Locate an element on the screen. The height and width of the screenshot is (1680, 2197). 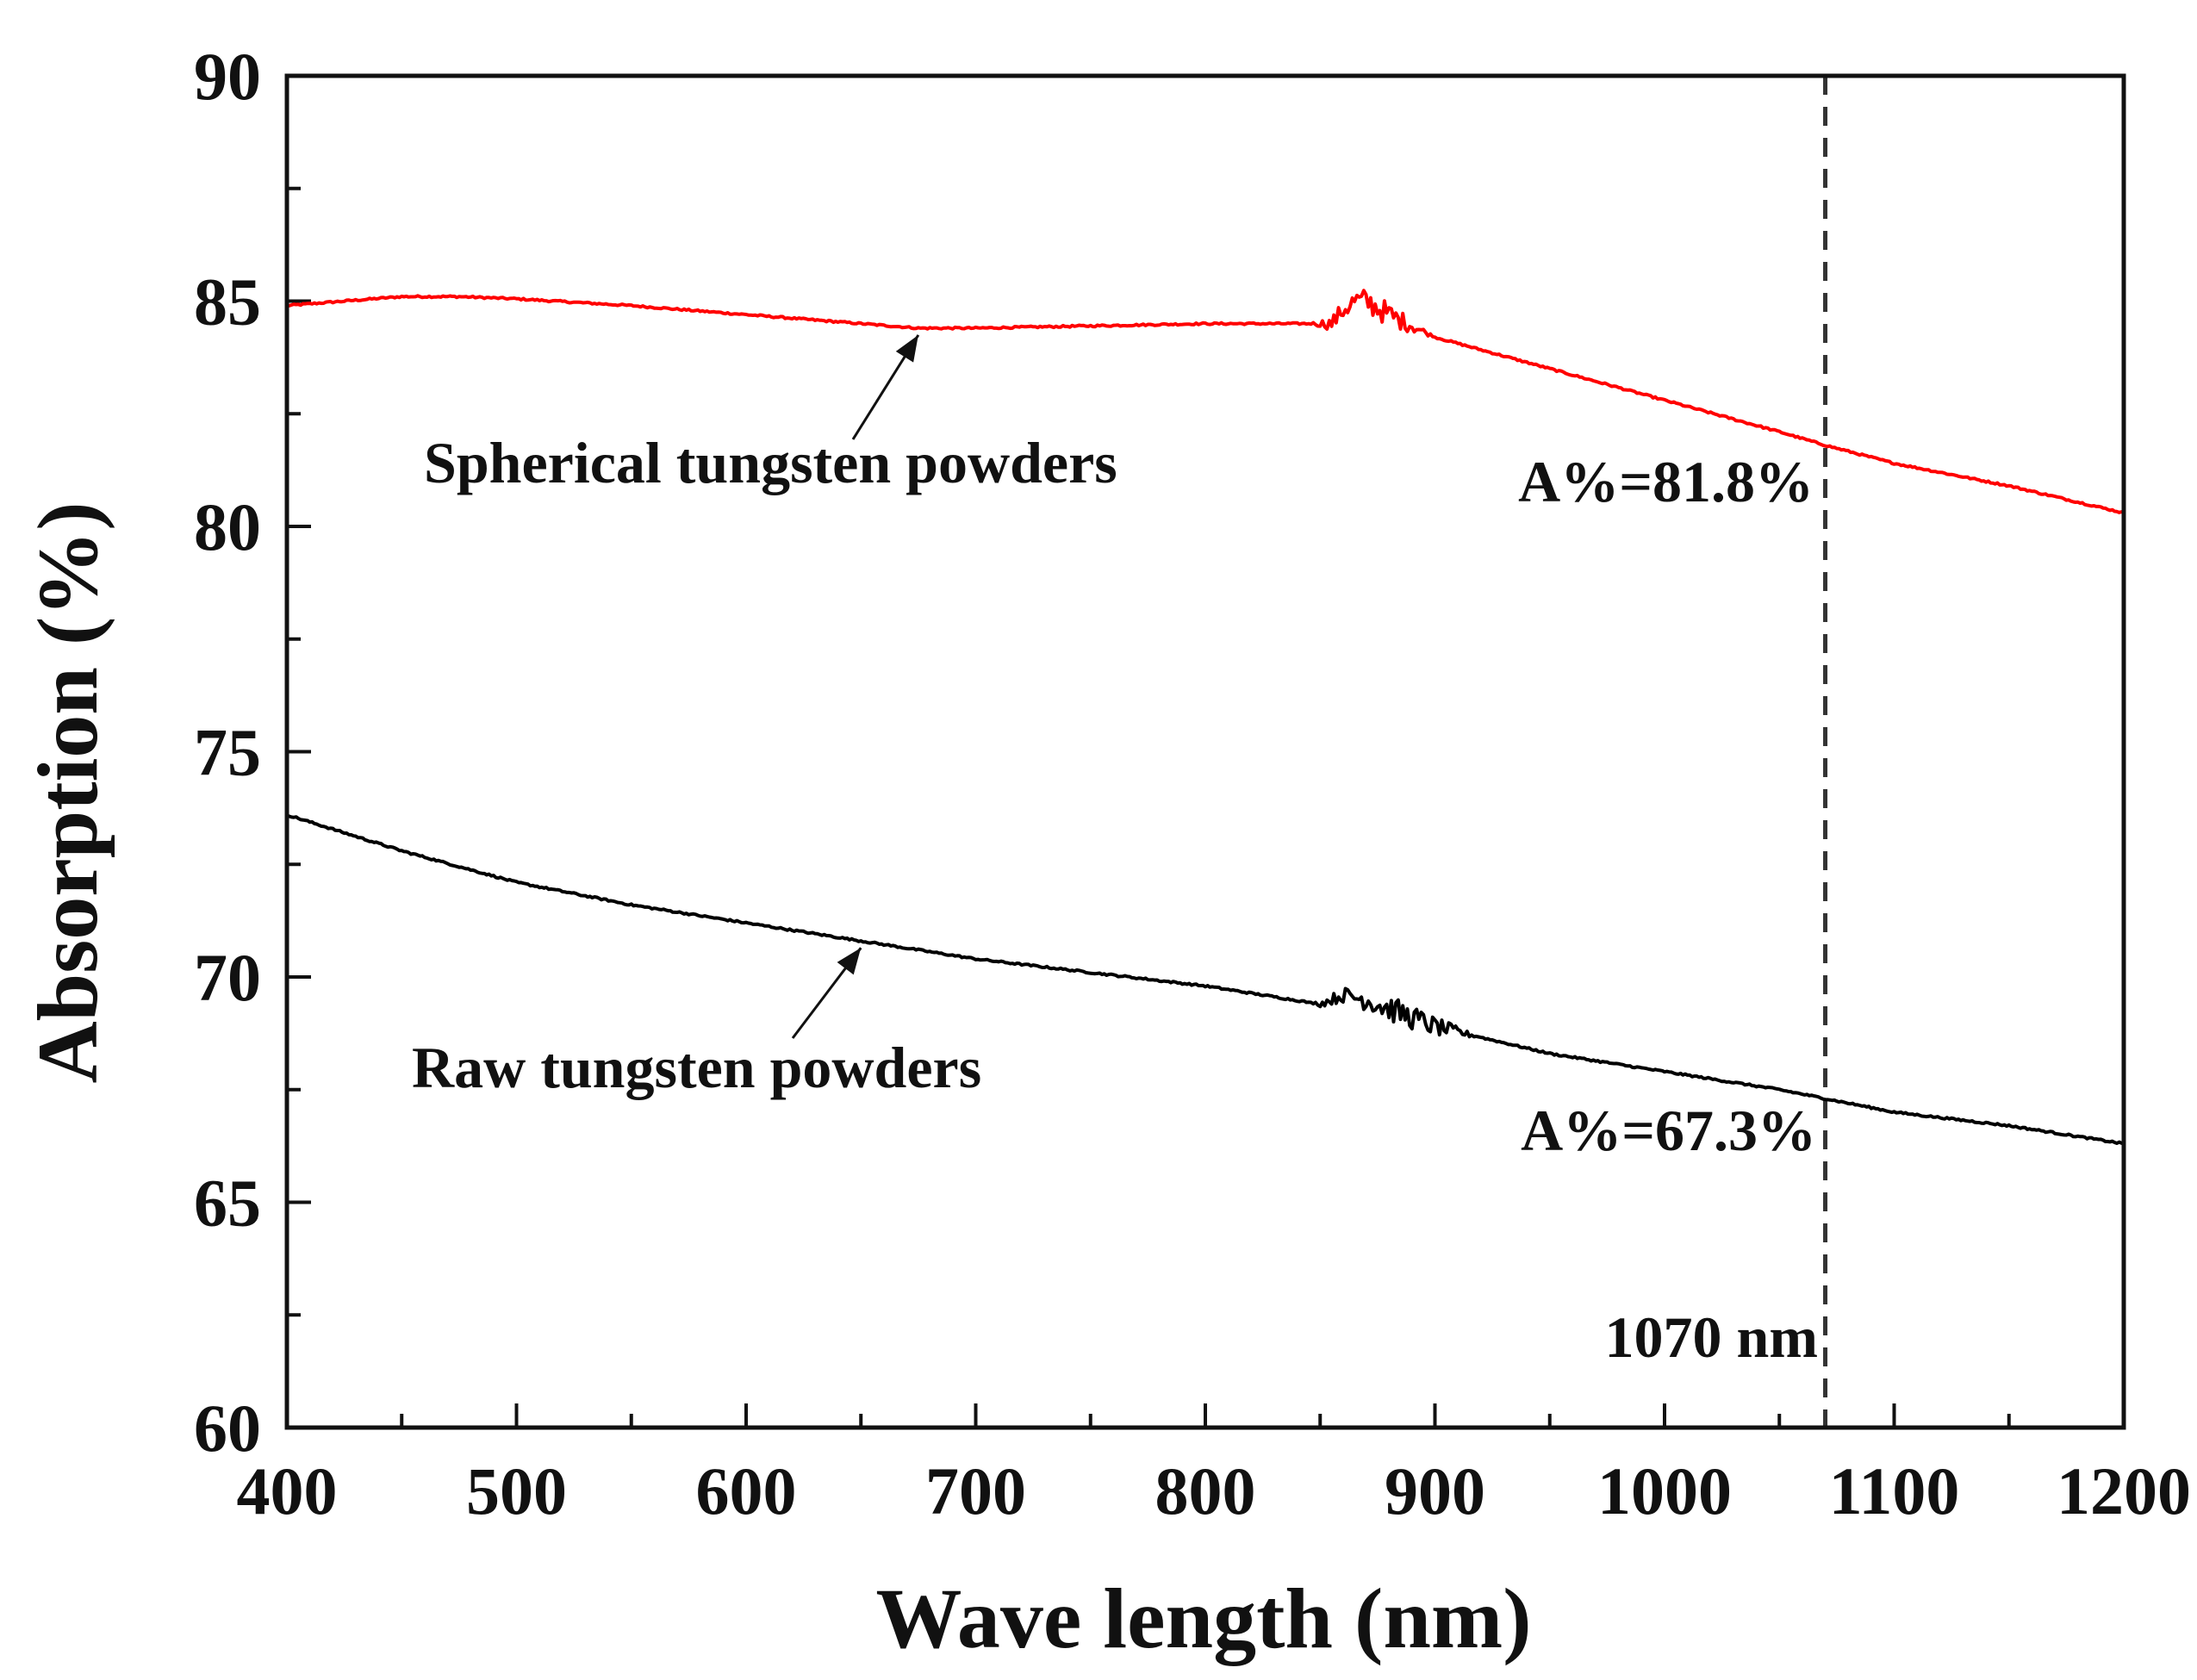
x-tick-label: 600 is located at coordinates (746, 1490).